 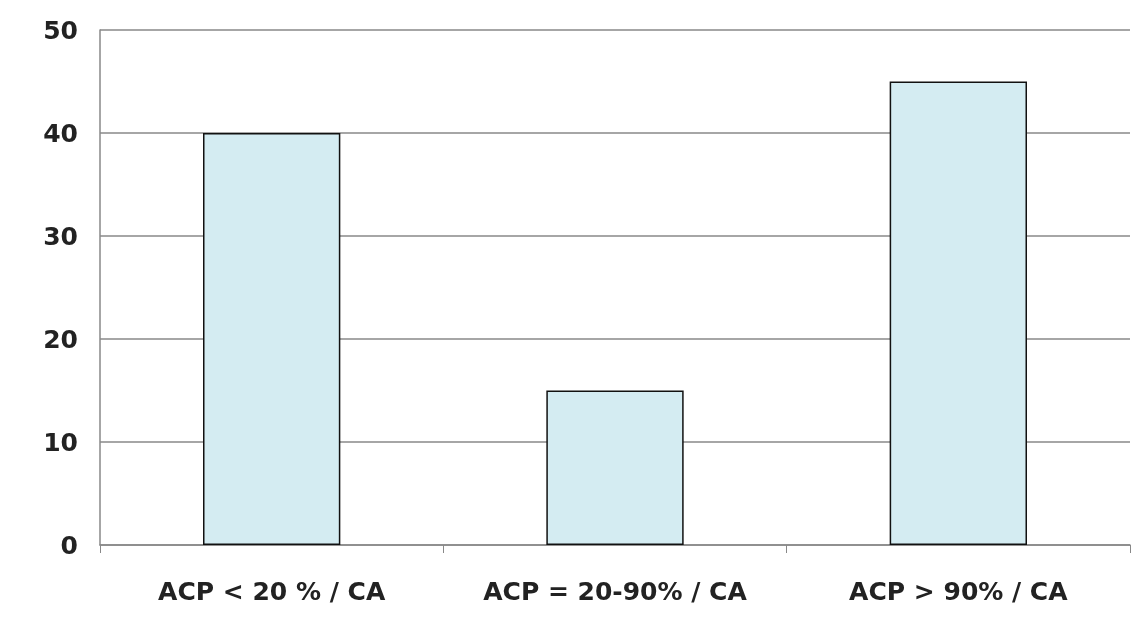 I want to click on x-tick-label: ACP > 90% / CA, so click(x=959, y=591).